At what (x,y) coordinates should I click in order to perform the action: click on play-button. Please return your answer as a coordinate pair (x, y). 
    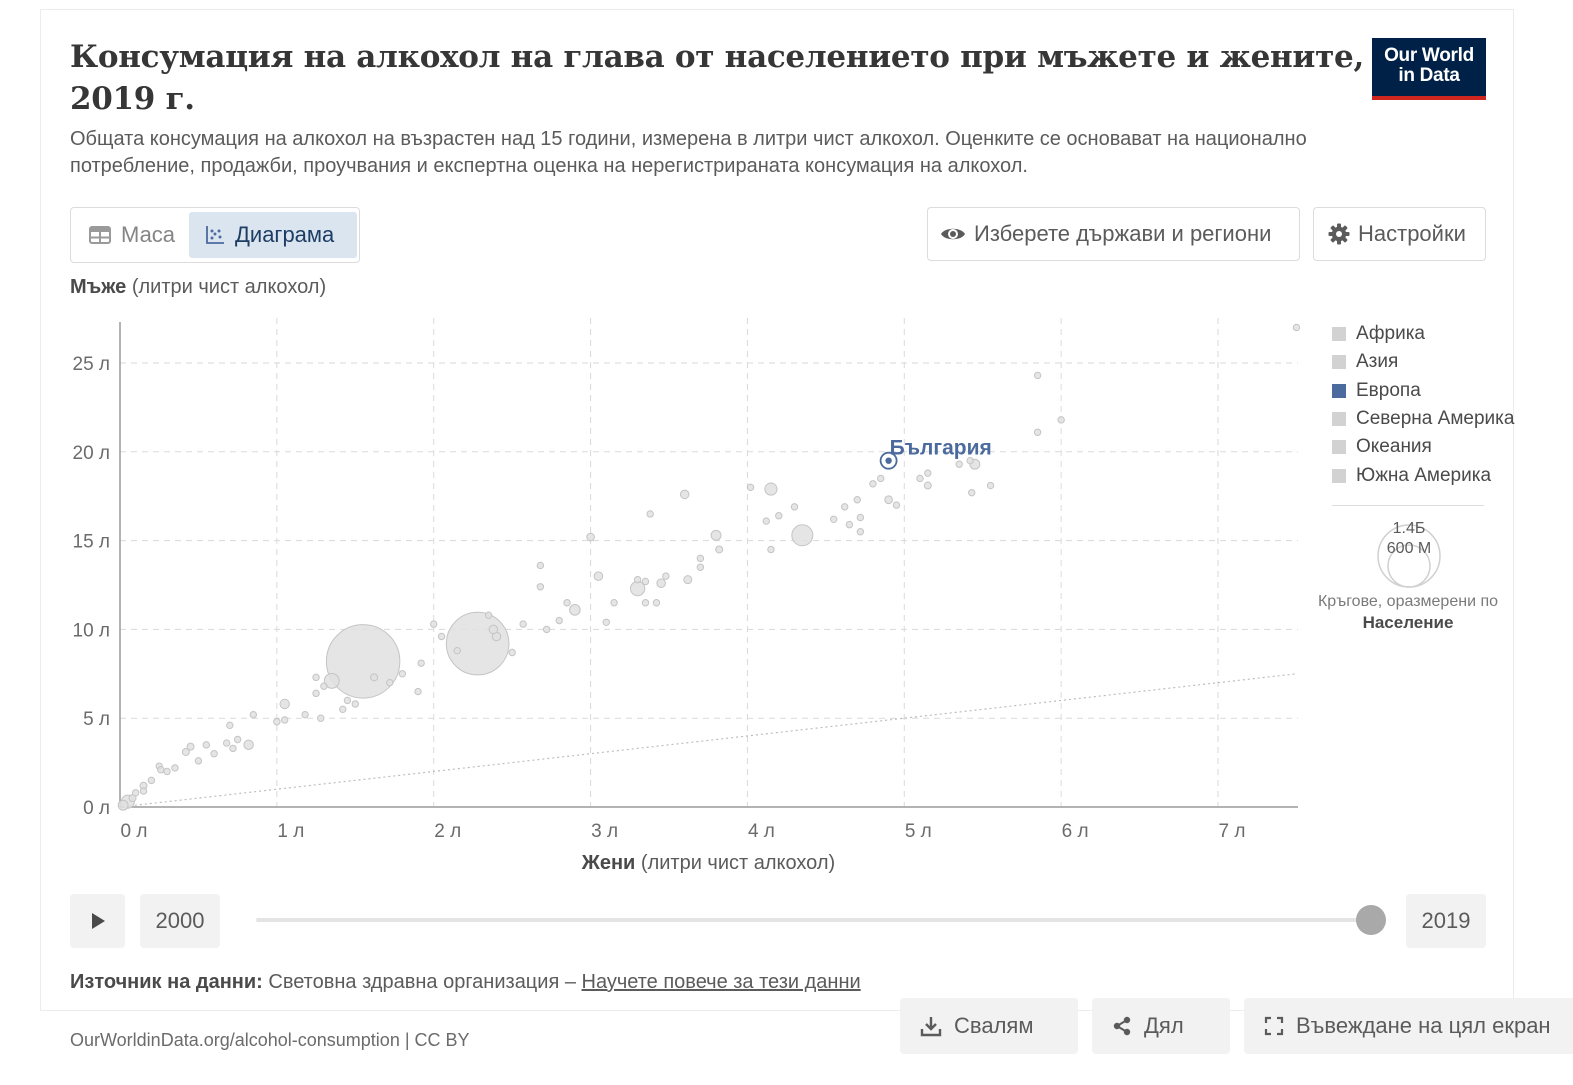
    Looking at the image, I should click on (97, 921).